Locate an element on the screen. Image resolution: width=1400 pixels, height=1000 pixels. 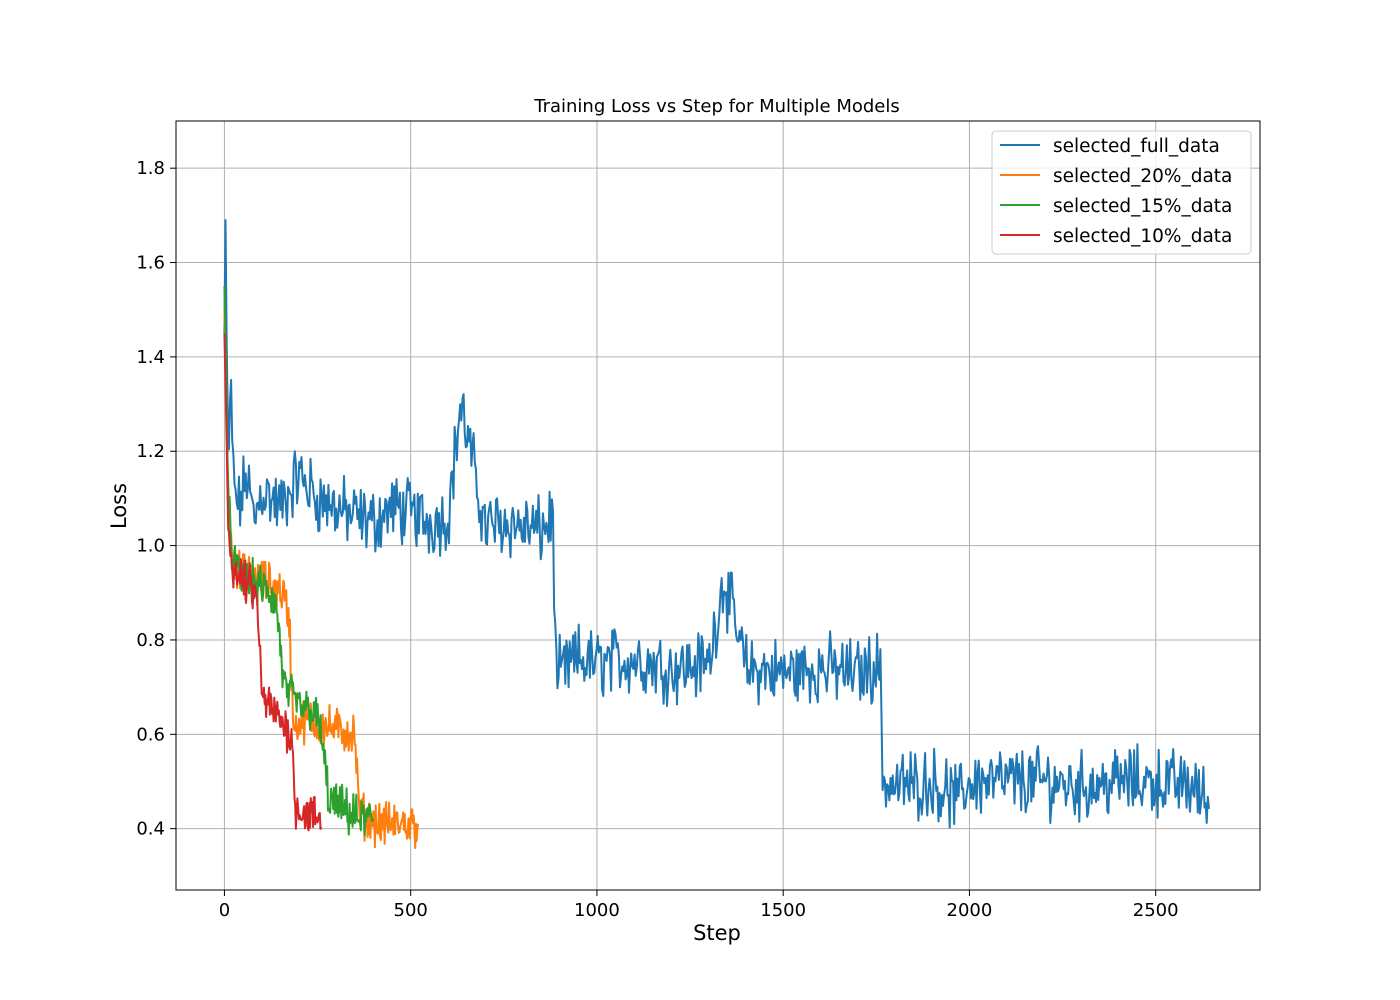
y-tick-label: 1.6 is located at coordinates (150, 263).